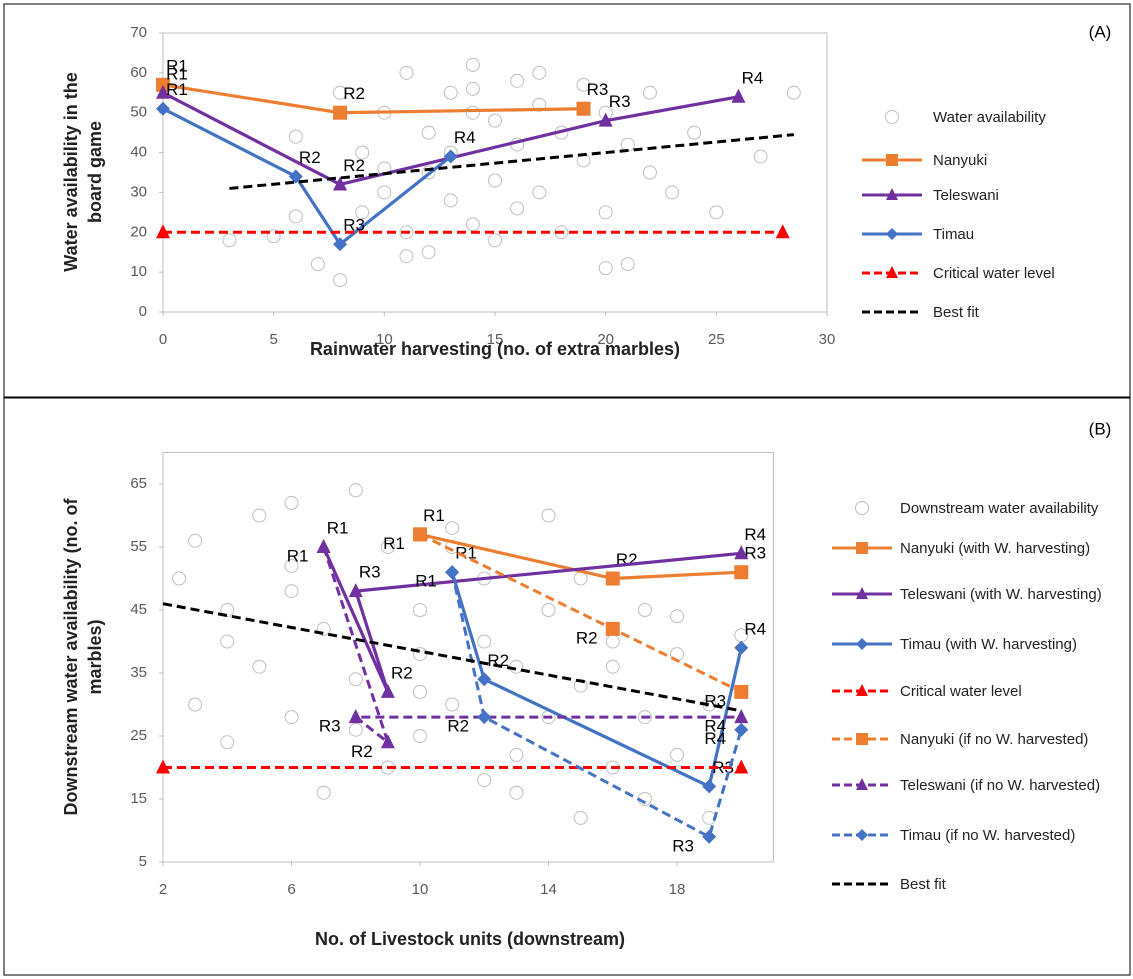 The image size is (1133, 979). Describe the element at coordinates (138, 191) in the screenshot. I see `y-tick-label: 30` at that location.